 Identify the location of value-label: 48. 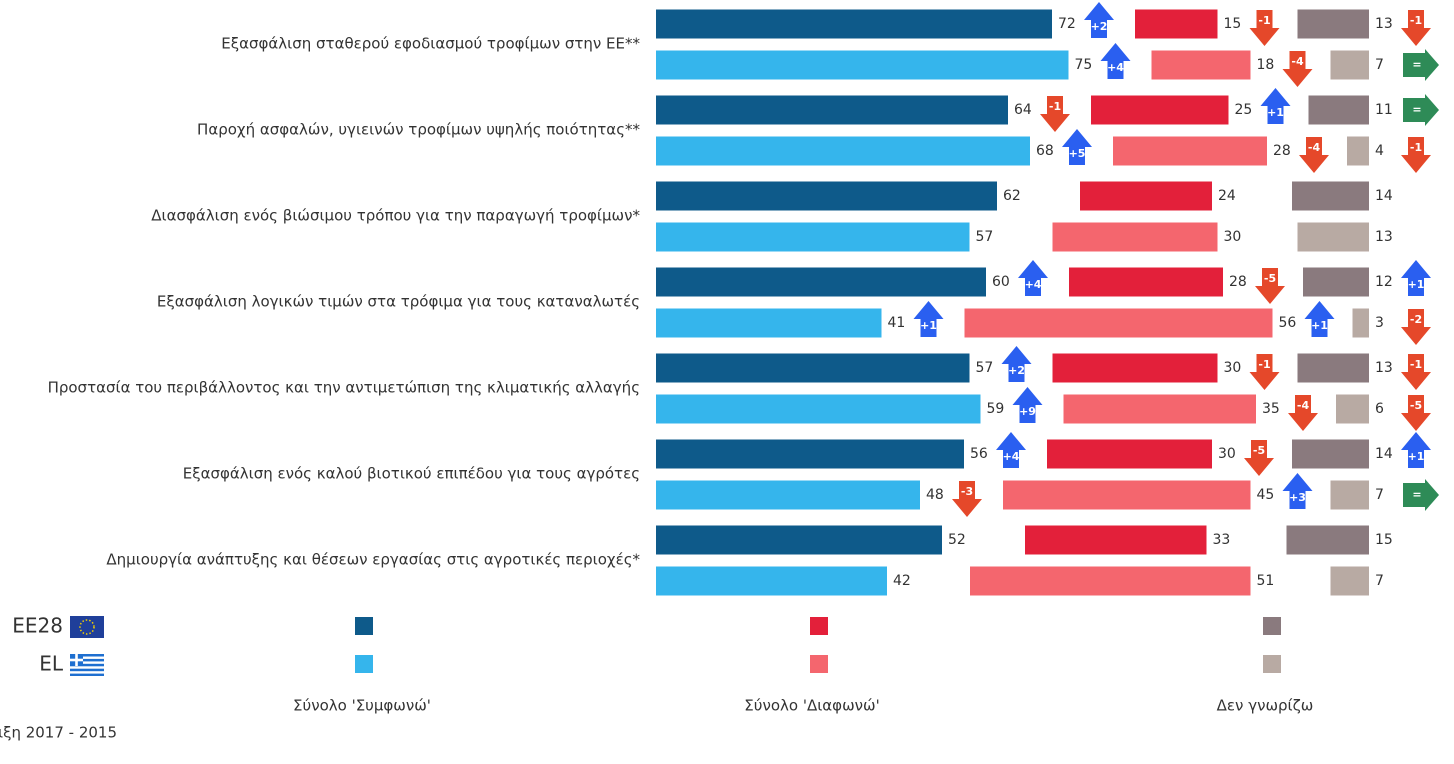
(935, 495).